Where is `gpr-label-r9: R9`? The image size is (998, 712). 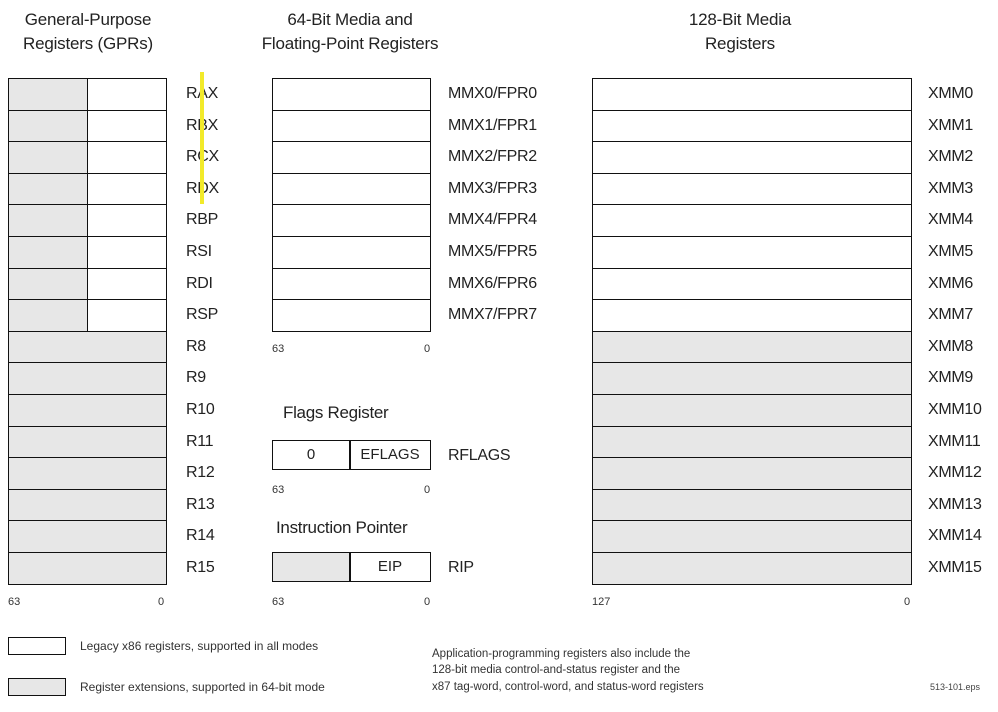 gpr-label-r9: R9 is located at coordinates (196, 377).